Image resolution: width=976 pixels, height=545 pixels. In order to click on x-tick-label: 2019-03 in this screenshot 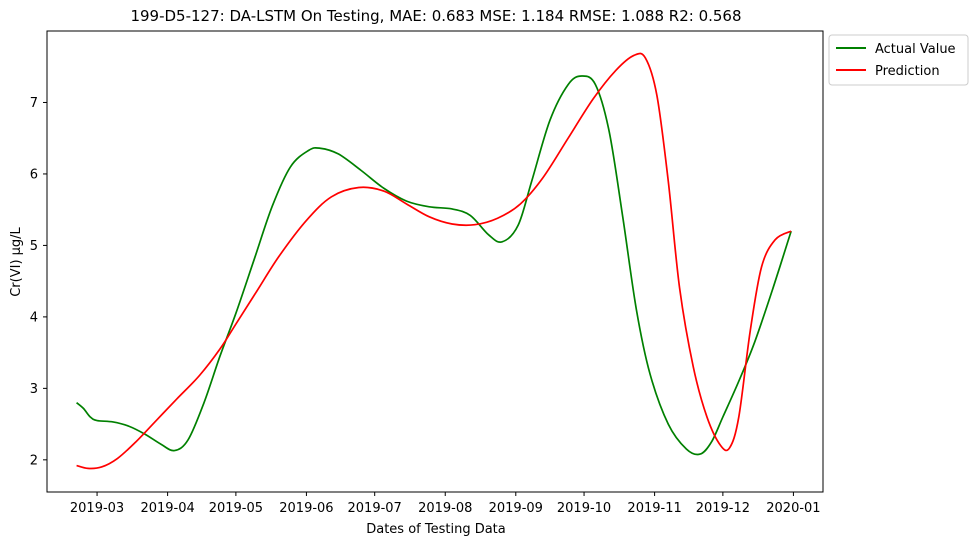, I will do `click(97, 508)`.